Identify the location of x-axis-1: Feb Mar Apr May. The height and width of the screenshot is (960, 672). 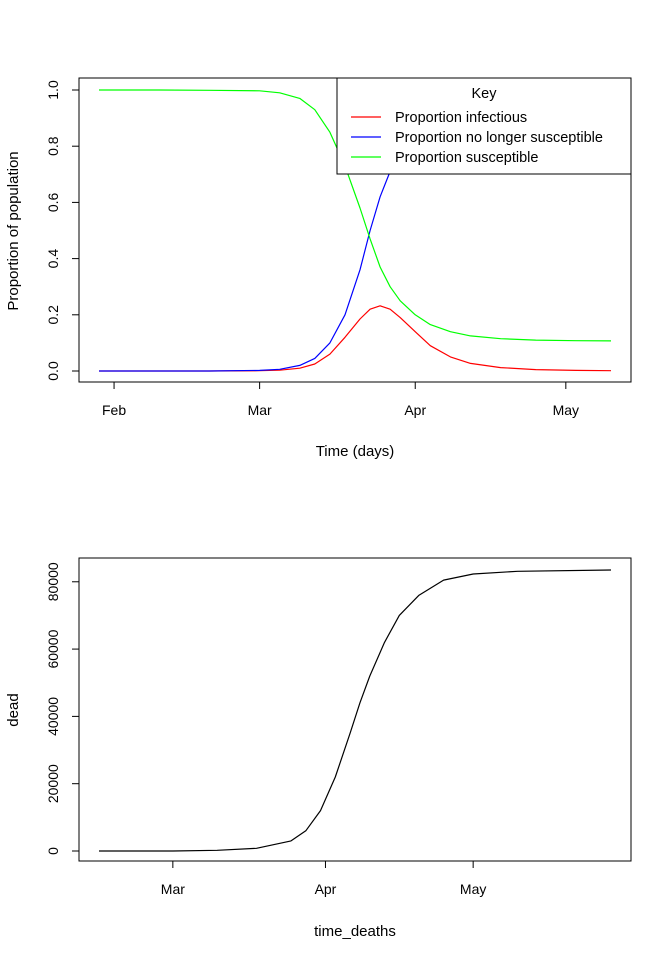
(340, 399).